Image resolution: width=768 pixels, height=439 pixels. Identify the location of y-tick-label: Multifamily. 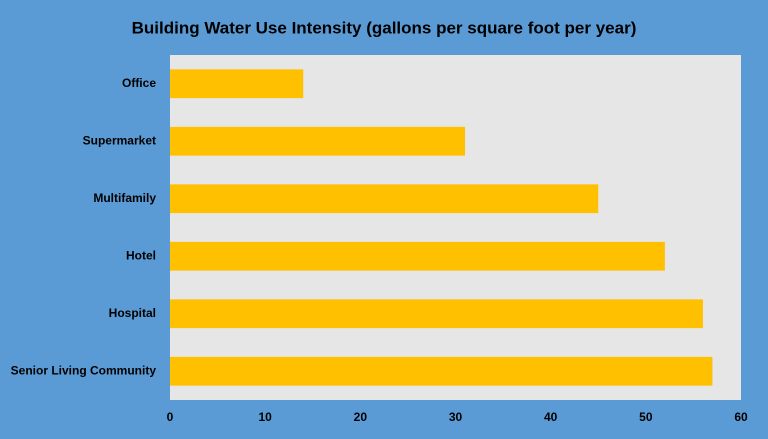
(124, 198).